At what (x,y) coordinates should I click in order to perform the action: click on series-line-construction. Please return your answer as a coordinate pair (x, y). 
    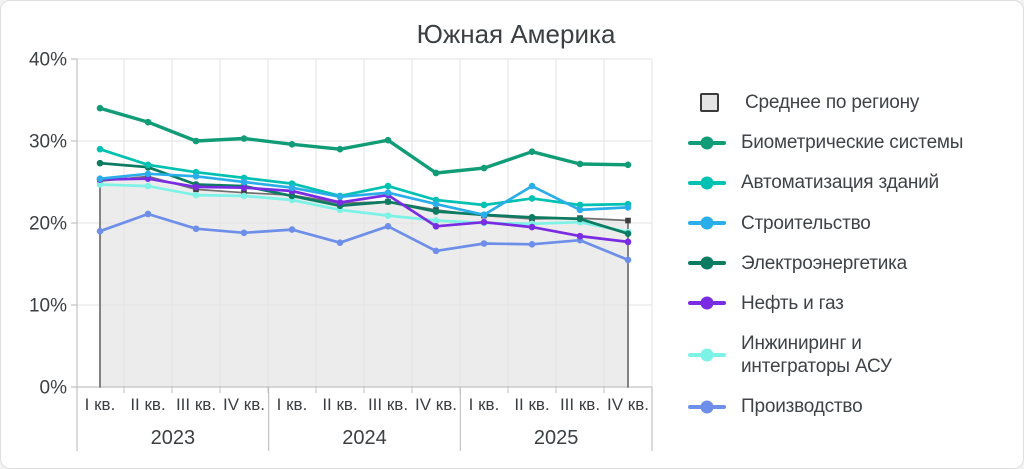
    Looking at the image, I should click on (364, 194).